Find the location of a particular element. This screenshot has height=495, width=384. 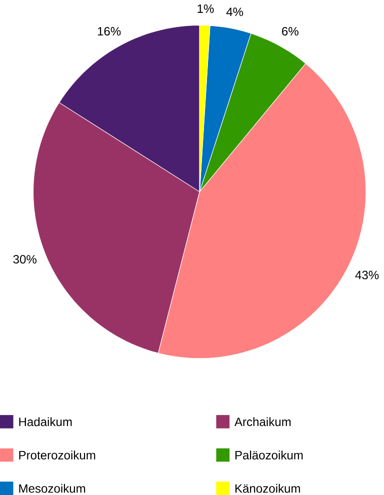

data-label: 43% is located at coordinates (367, 275).